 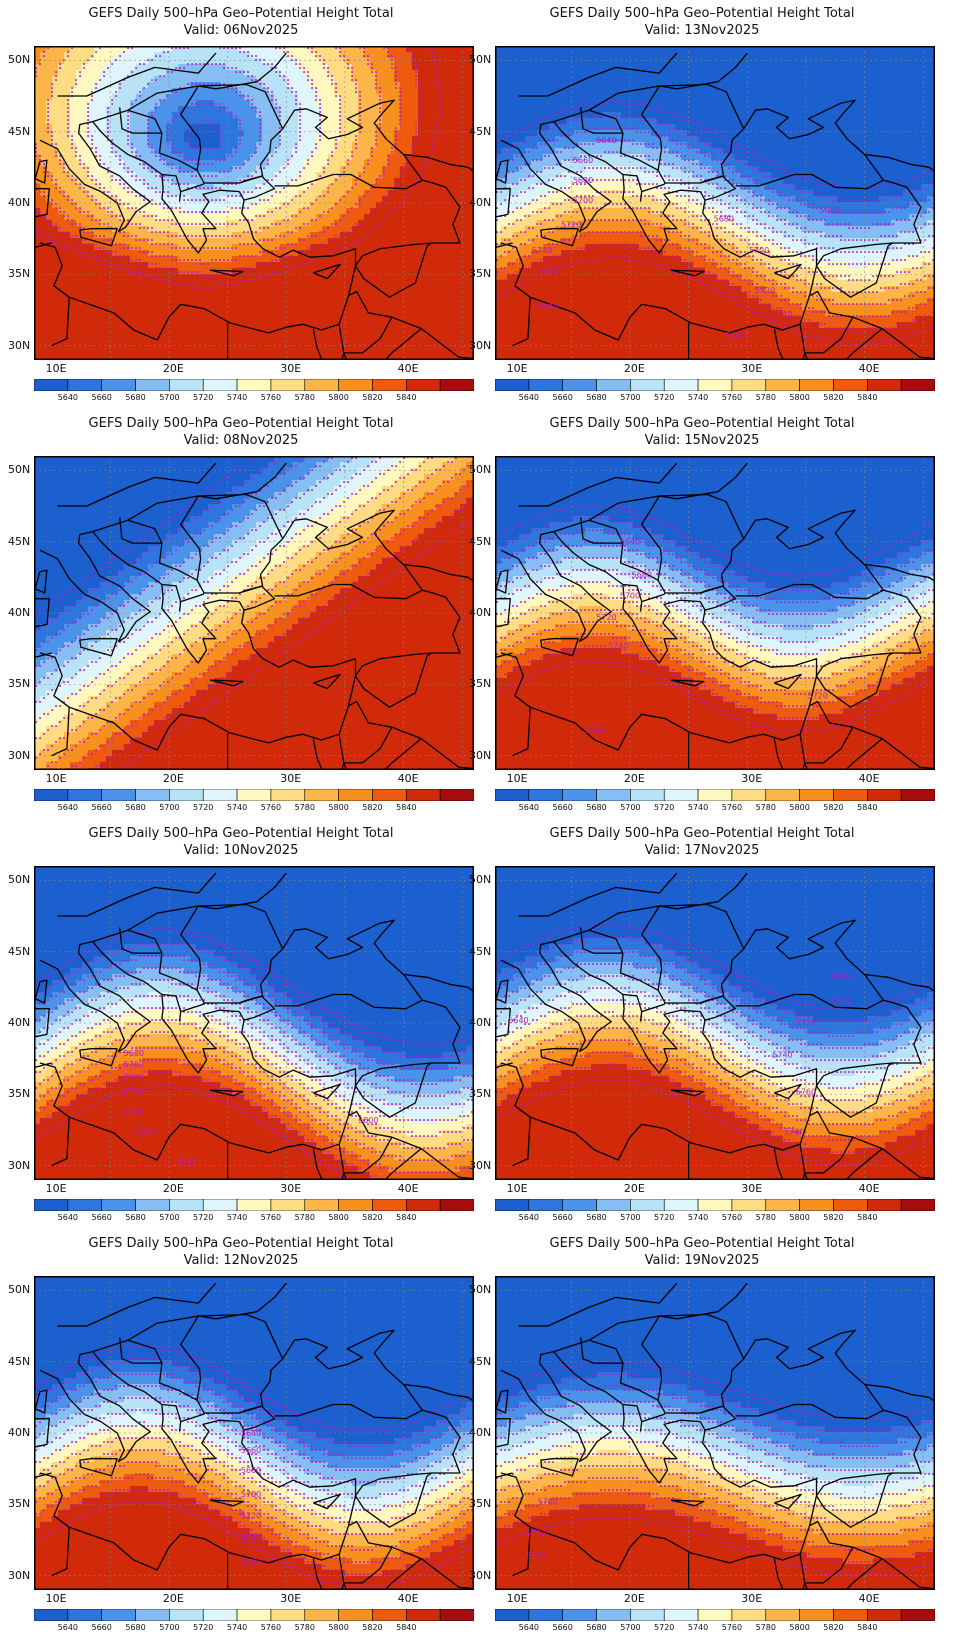 What do you see at coordinates (20, 59) in the screenshot?
I see `lat-tick-label: 50N` at bounding box center [20, 59].